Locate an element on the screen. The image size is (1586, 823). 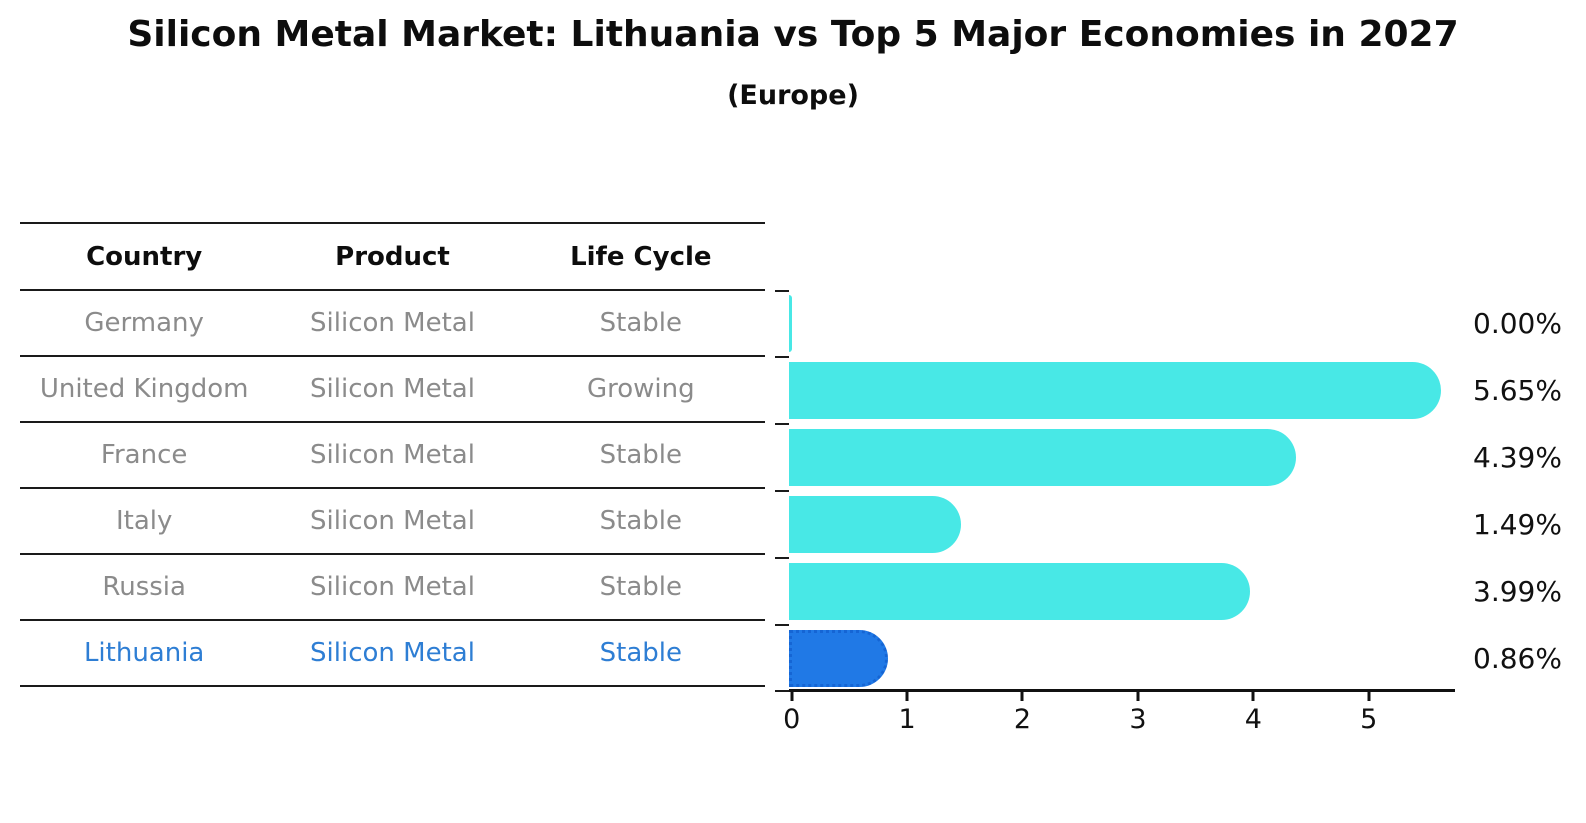
table-row-france: France Silicon Metal Stable is located at coordinates (392, 456).